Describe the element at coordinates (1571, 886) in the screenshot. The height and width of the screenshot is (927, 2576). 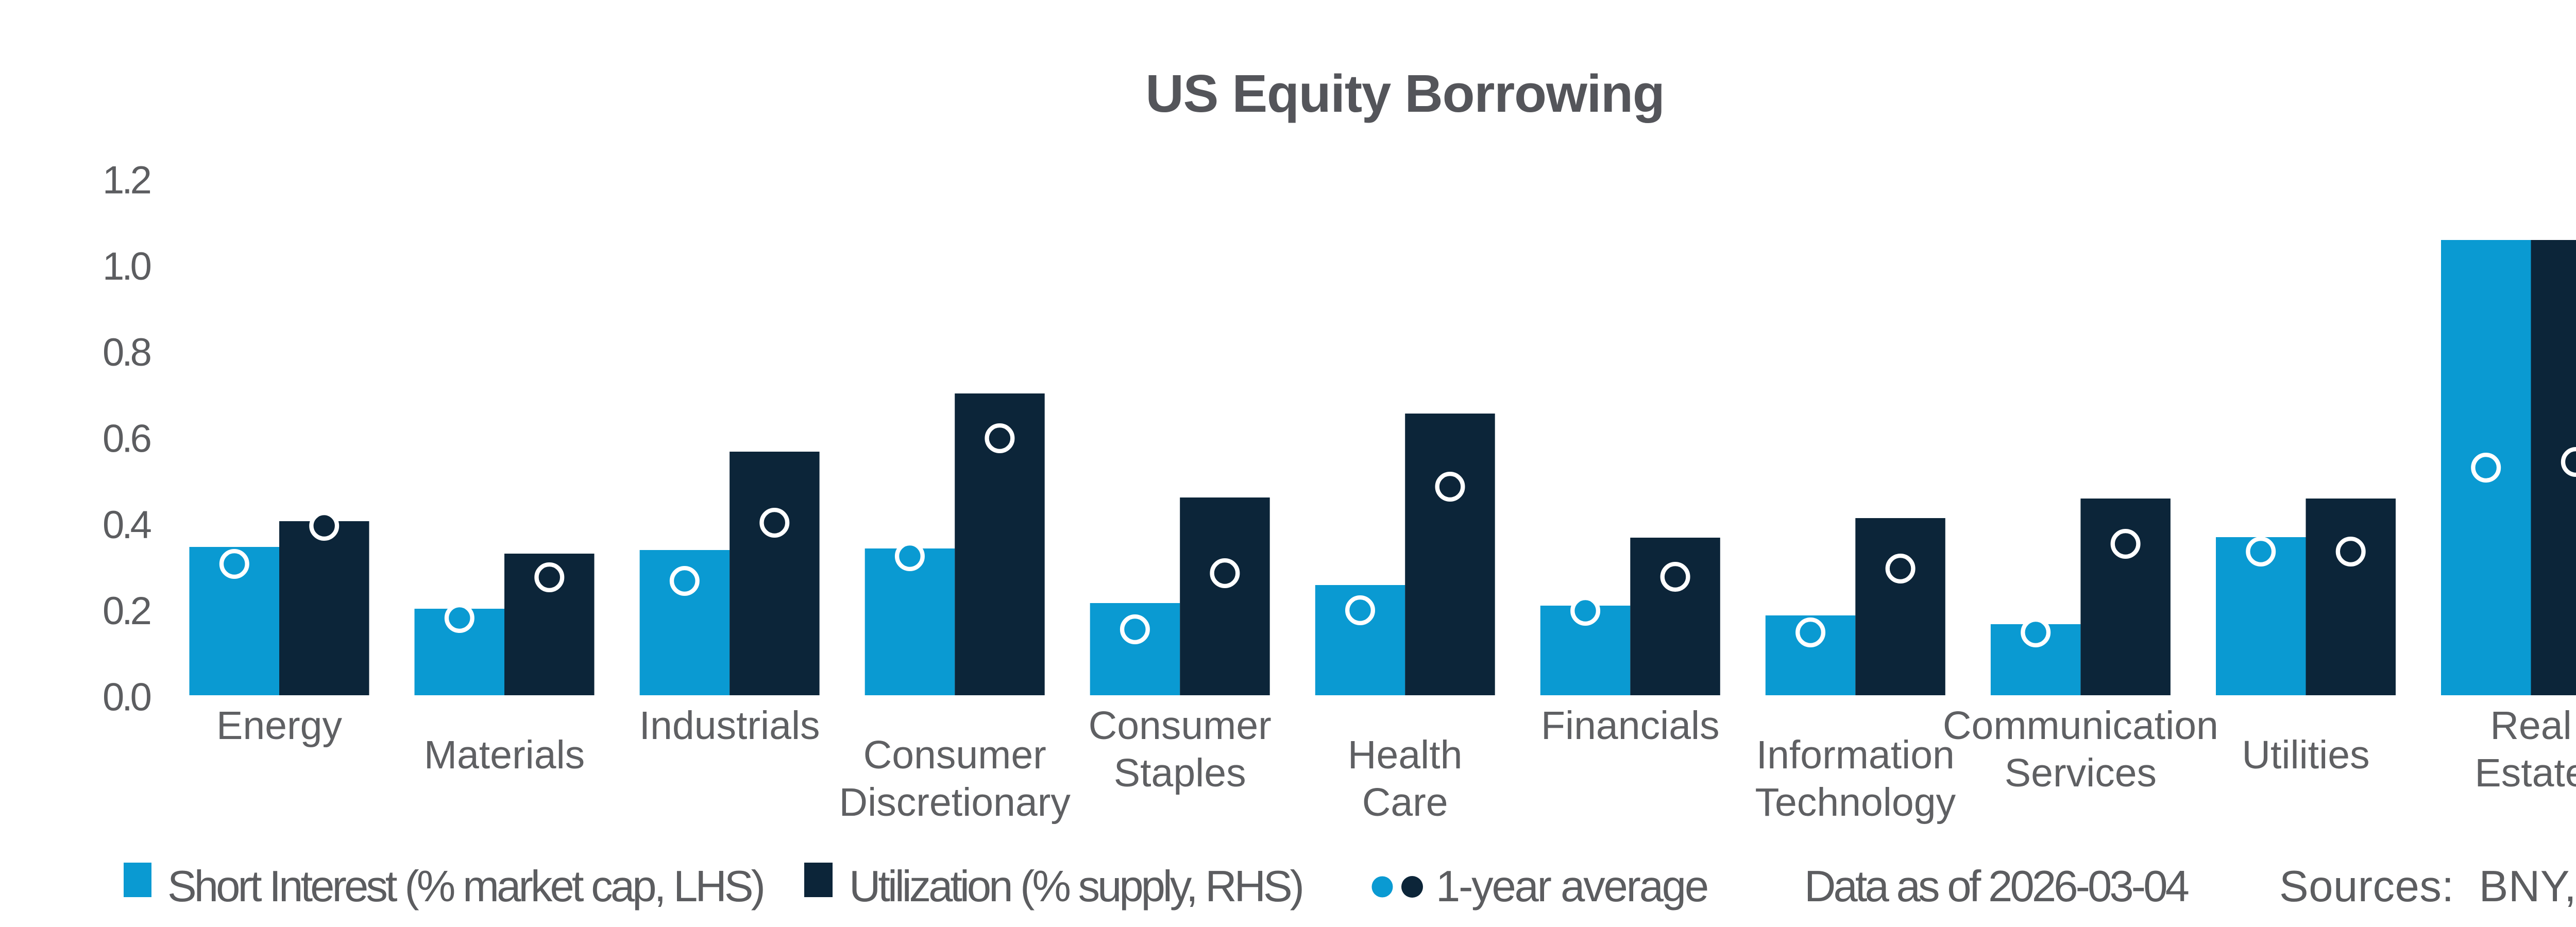
I see `svg-text: 1-year average` at that location.